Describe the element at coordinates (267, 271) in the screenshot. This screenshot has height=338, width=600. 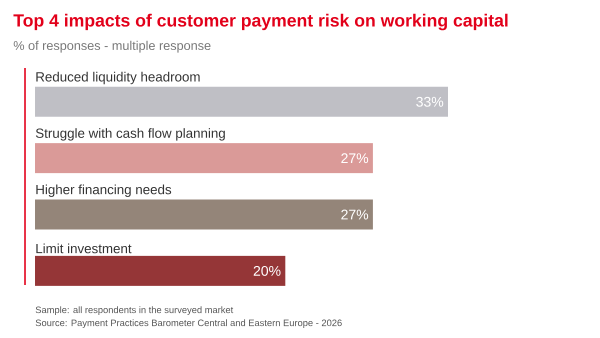
I see `data-label: 20%` at that location.